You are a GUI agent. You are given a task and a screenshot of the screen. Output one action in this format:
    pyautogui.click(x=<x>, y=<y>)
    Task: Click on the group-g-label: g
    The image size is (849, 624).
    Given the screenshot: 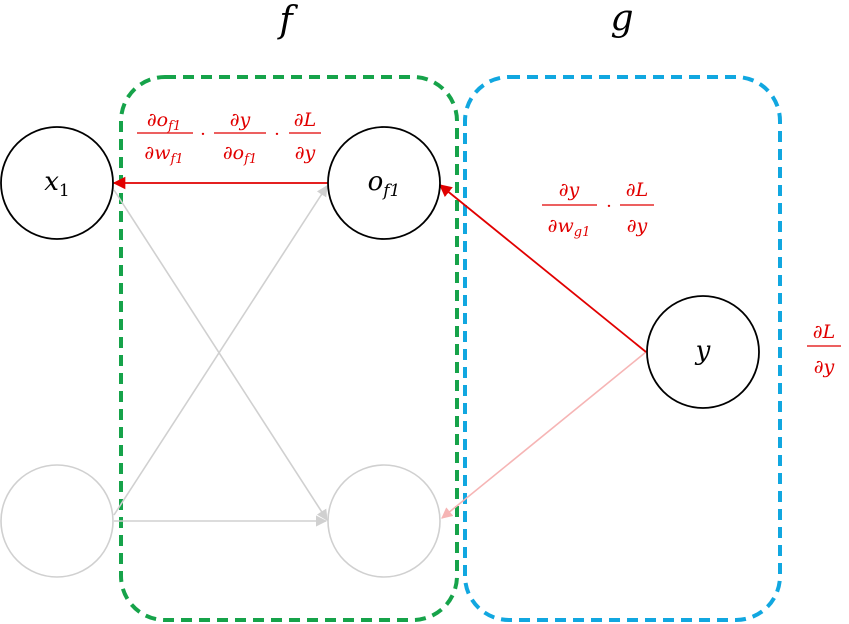 What is the action you would take?
    pyautogui.click(x=621, y=19)
    